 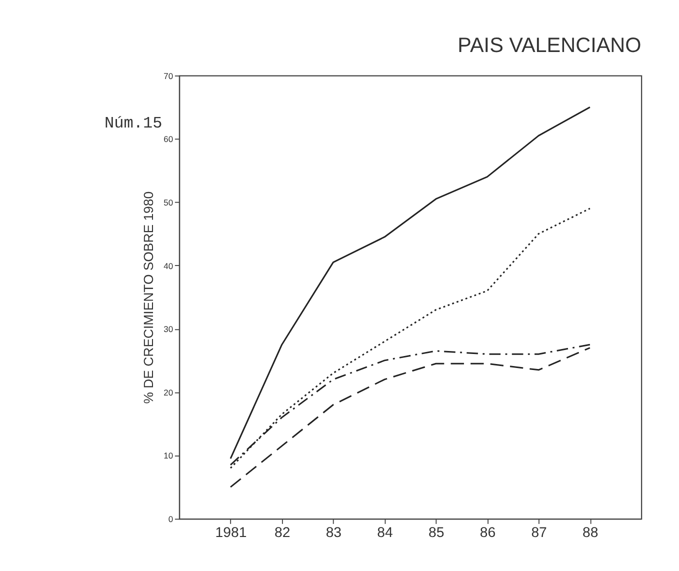 I want to click on y-tick-label: 60, so click(x=169, y=139).